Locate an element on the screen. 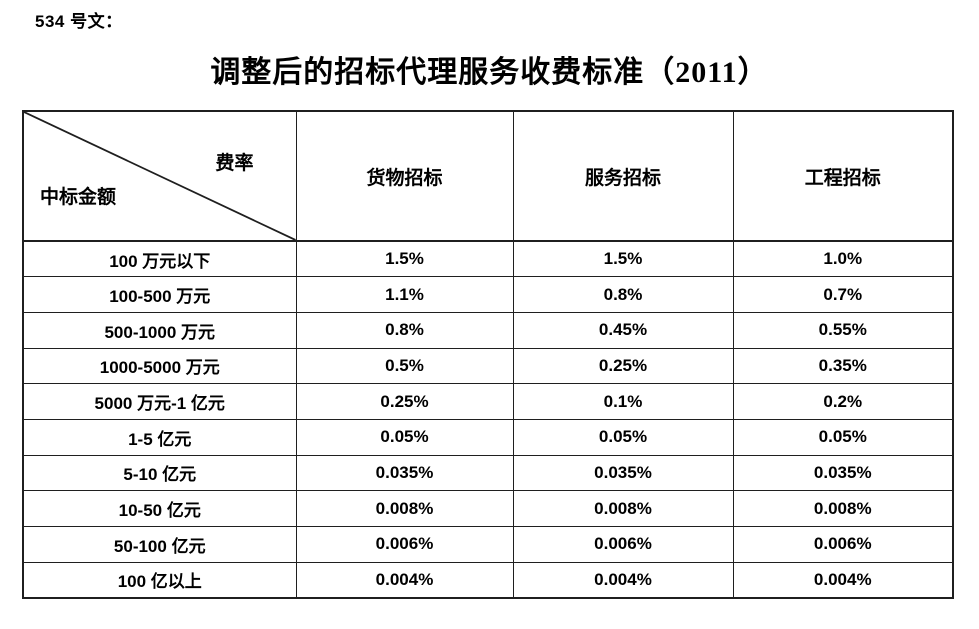  amount-range-label: 500-1000 万元 is located at coordinates (159, 330).